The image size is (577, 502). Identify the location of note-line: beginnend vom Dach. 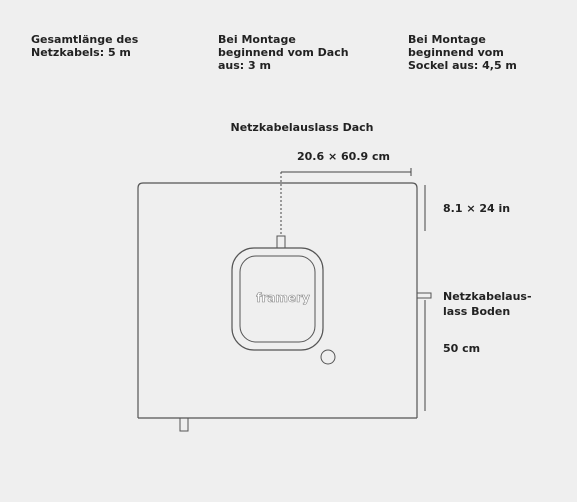
(283, 52).